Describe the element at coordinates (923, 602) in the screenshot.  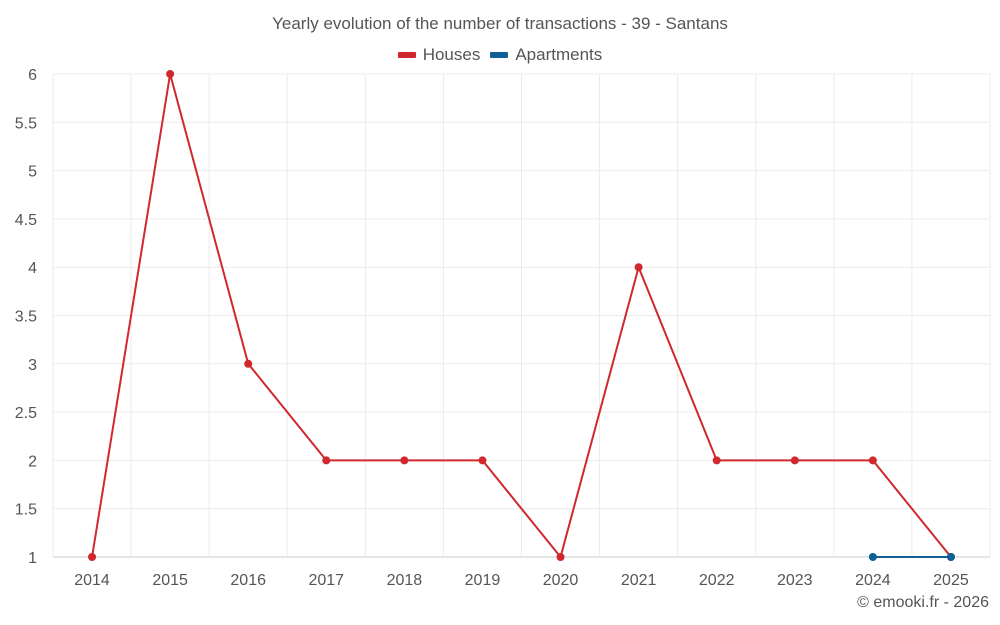
I see `copyright: © emooki.fr - 2026` at that location.